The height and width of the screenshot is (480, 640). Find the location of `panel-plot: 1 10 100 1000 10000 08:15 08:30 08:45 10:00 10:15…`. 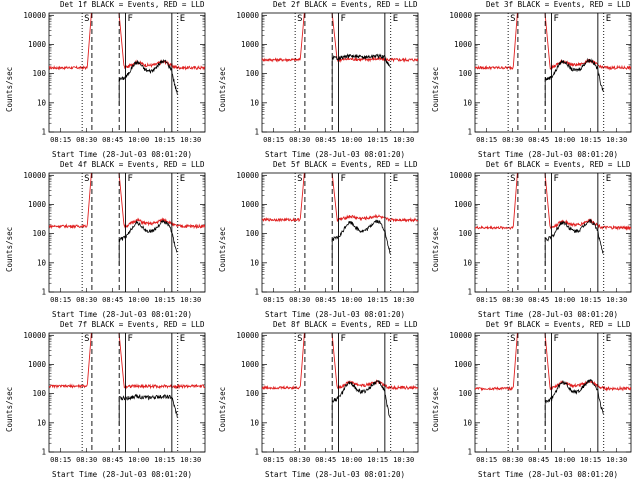

panel-plot: 1 10 100 1000 10000 08:15 08:30 08:45 10:00 10:15… is located at coordinates (540, 237).